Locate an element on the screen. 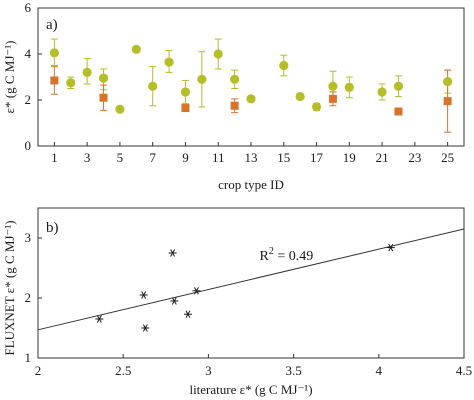  y-tick-label: 4 is located at coordinates (28, 53).